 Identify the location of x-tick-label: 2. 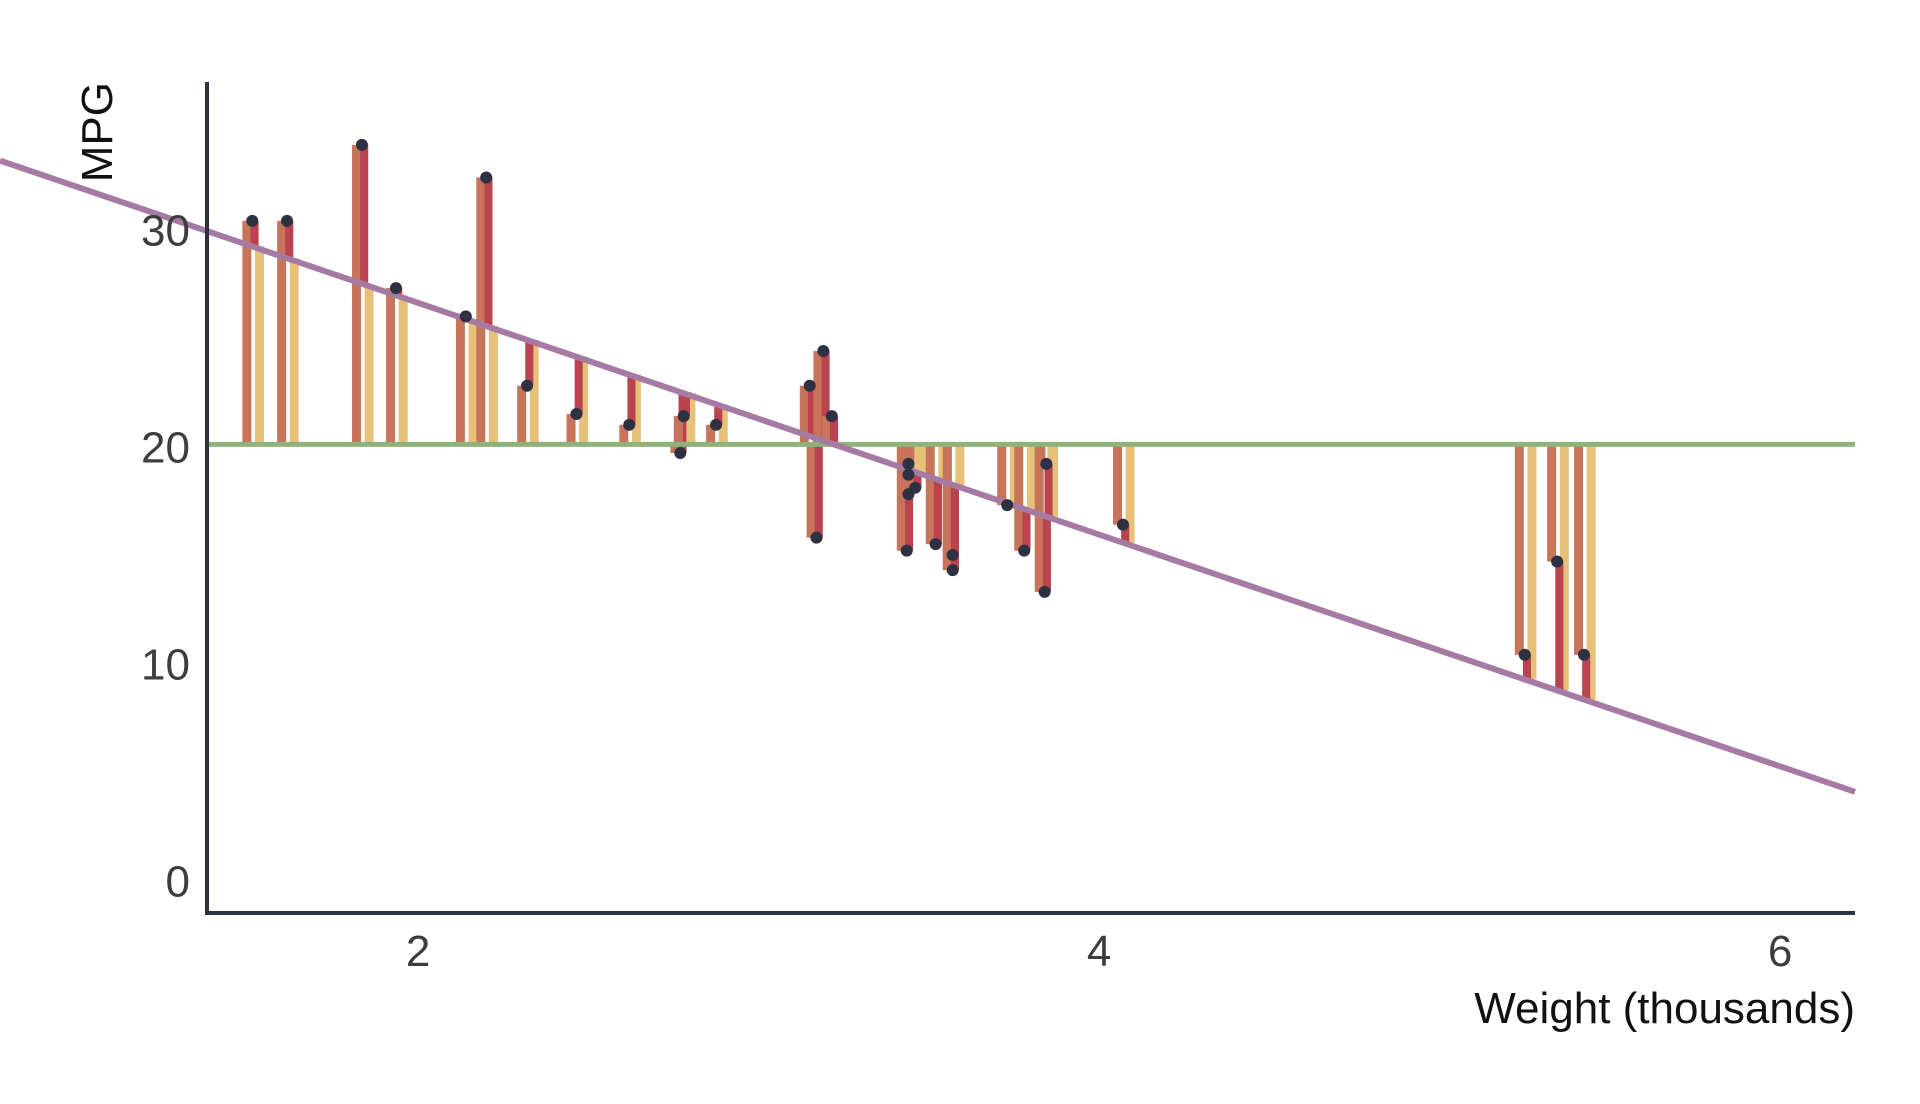
(418, 951).